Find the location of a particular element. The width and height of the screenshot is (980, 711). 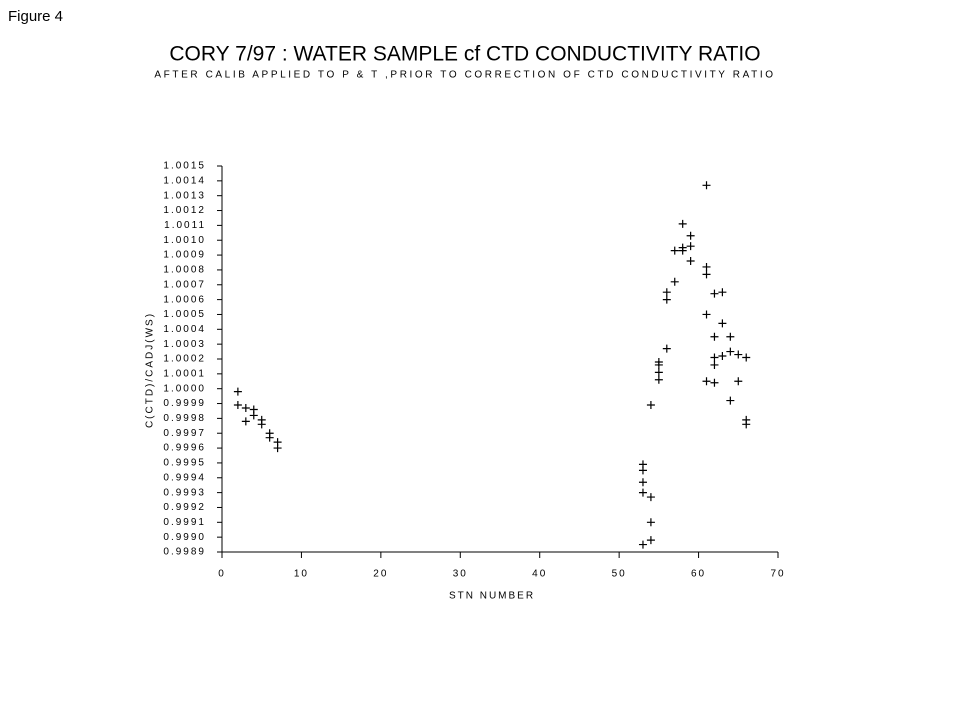

x-tick-label: 30 is located at coordinates (460, 574).